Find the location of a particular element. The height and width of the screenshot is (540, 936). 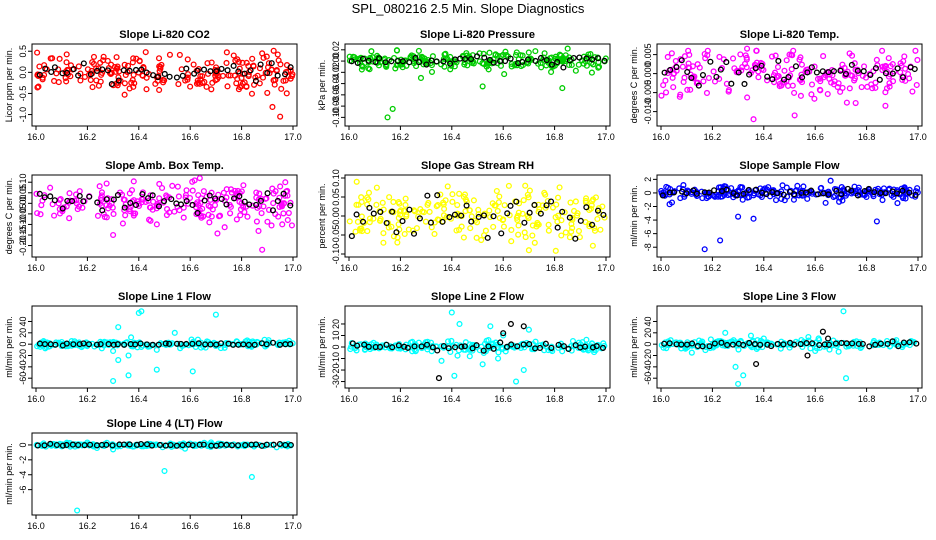

y-tick-label: 0 is located at coordinates (648, 344).